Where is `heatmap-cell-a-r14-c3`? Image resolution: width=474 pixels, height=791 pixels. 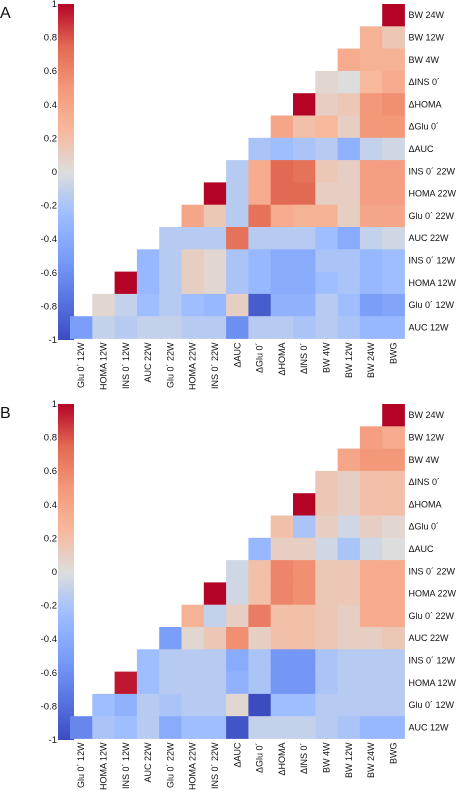 heatmap-cell-a-r14-c3 is located at coordinates (148, 327).